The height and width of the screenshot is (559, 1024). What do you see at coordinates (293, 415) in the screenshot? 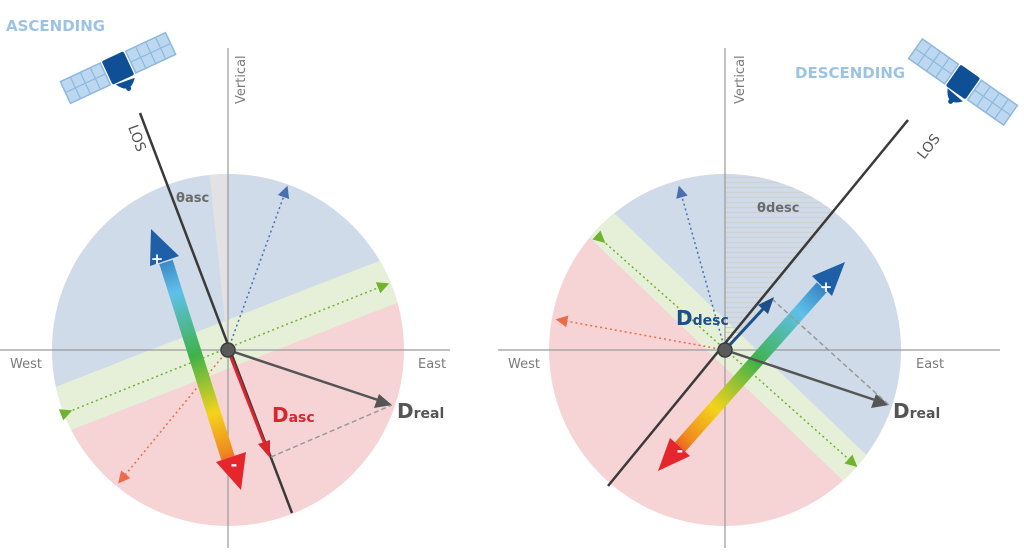
I see `dasc-label: Dasc` at bounding box center [293, 415].